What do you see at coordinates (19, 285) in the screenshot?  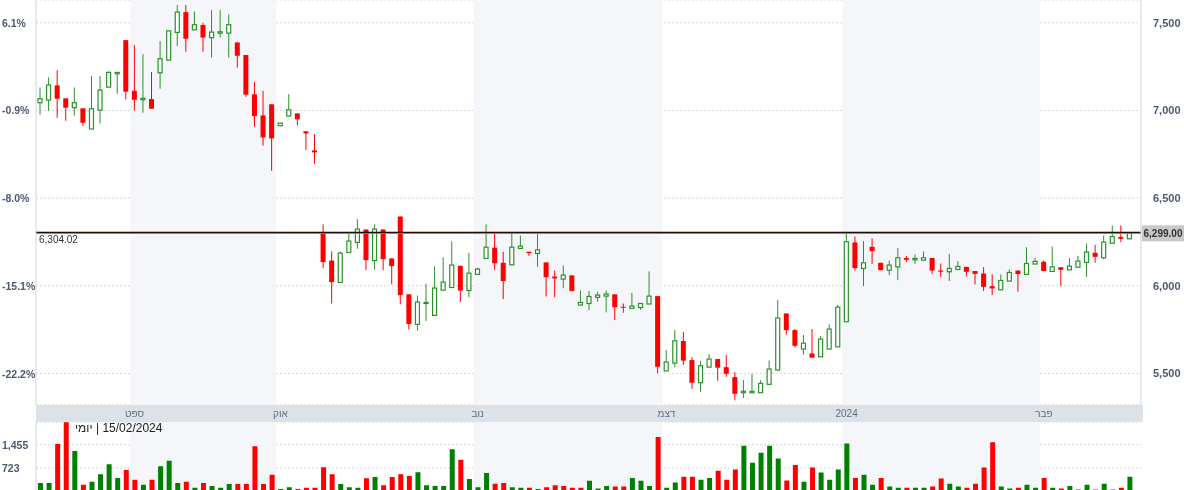 I see `y2-tick-label: -15.1%` at bounding box center [19, 285].